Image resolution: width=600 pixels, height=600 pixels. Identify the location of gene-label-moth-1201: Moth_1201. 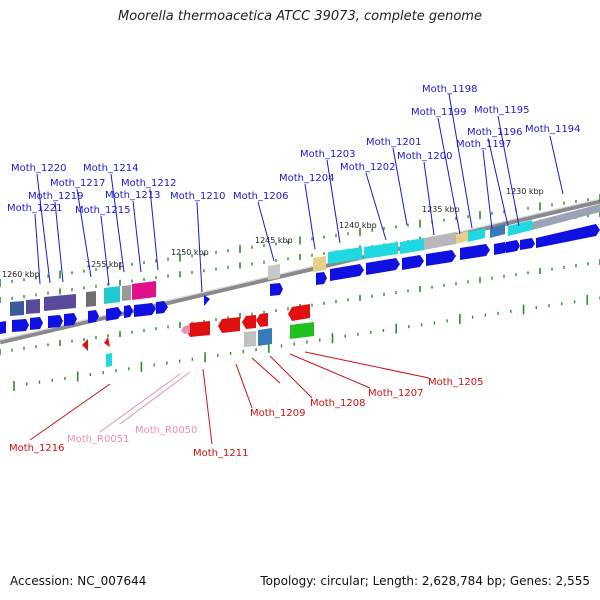
(393, 142).